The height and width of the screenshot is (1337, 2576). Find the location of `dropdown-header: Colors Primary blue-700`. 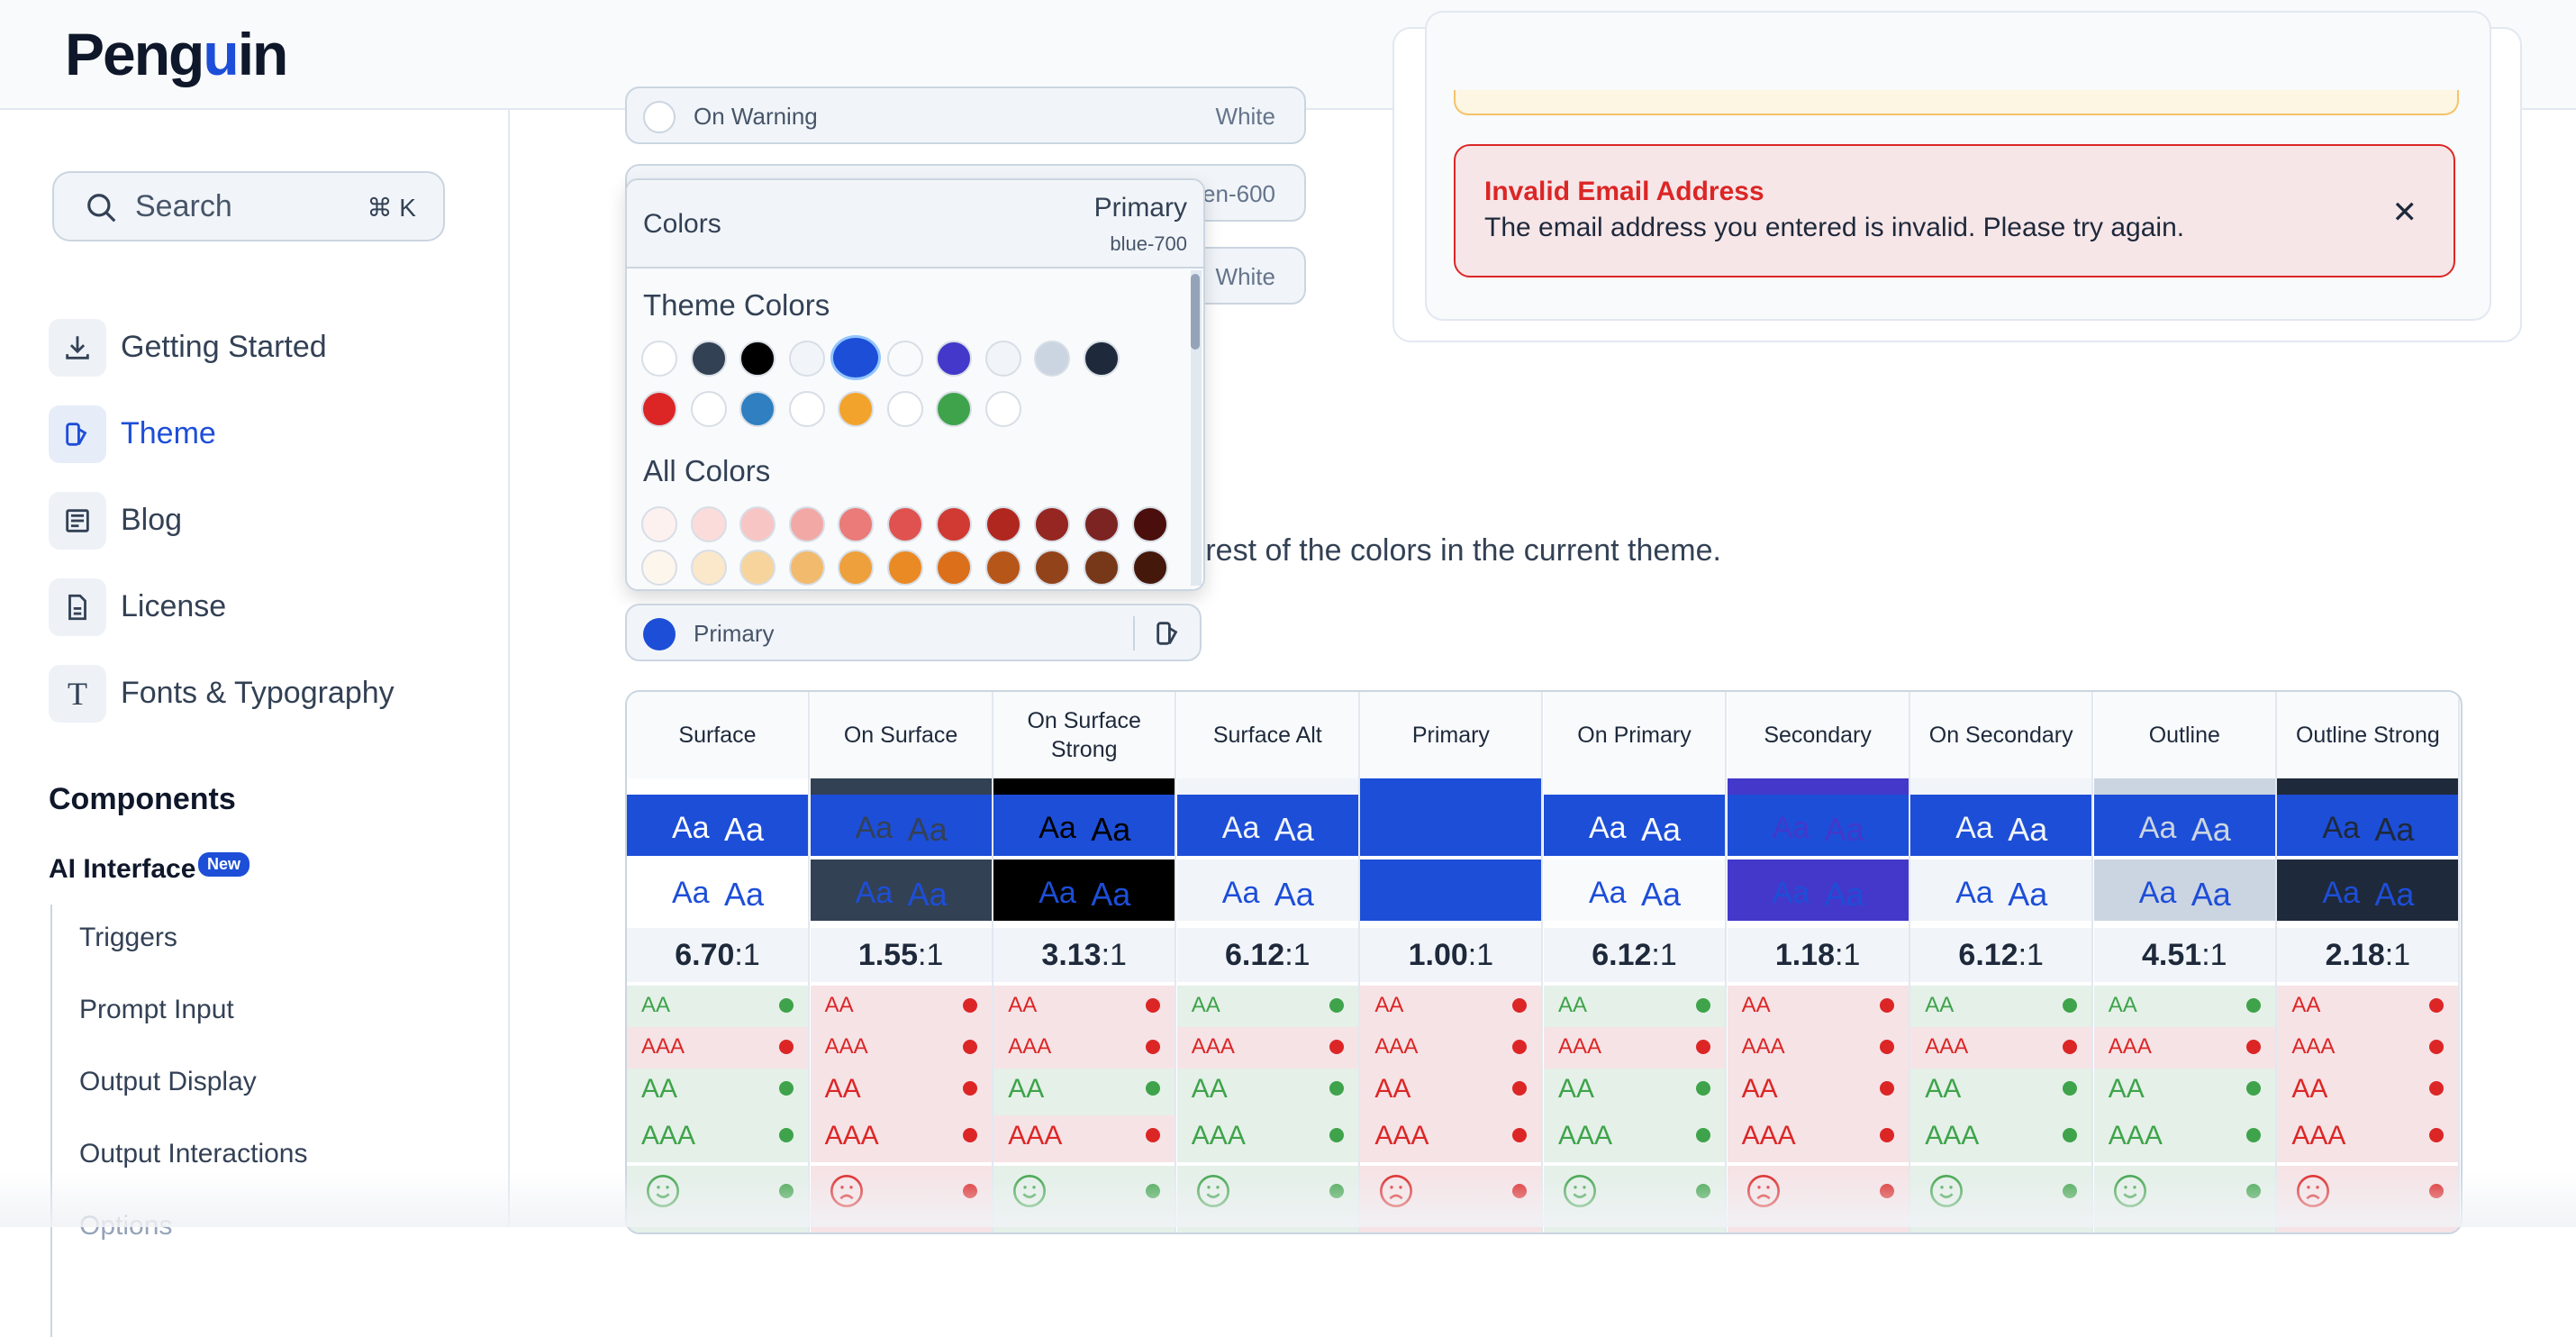

dropdown-header: Colors Primary blue-700 is located at coordinates (915, 224).